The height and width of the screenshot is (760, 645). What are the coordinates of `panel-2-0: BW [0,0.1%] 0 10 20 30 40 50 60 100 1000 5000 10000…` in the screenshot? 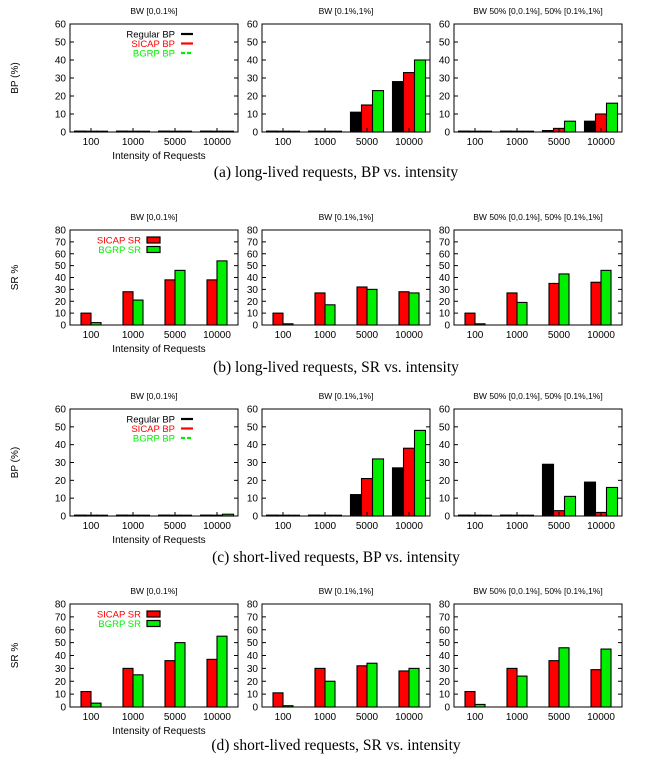 It's located at (147, 468).